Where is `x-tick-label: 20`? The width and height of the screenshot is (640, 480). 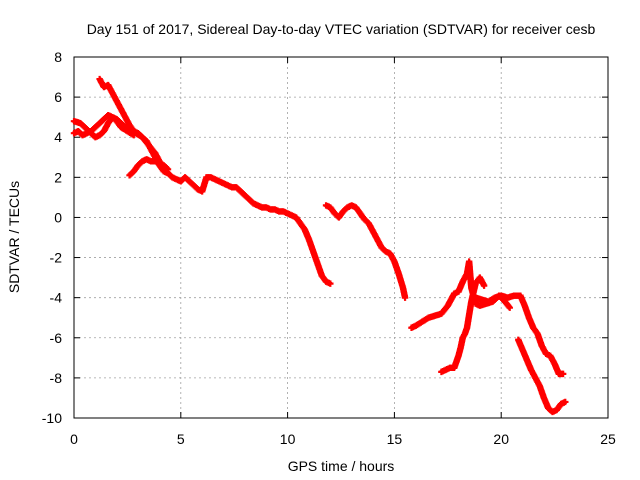 x-tick-label: 20 is located at coordinates (501, 439).